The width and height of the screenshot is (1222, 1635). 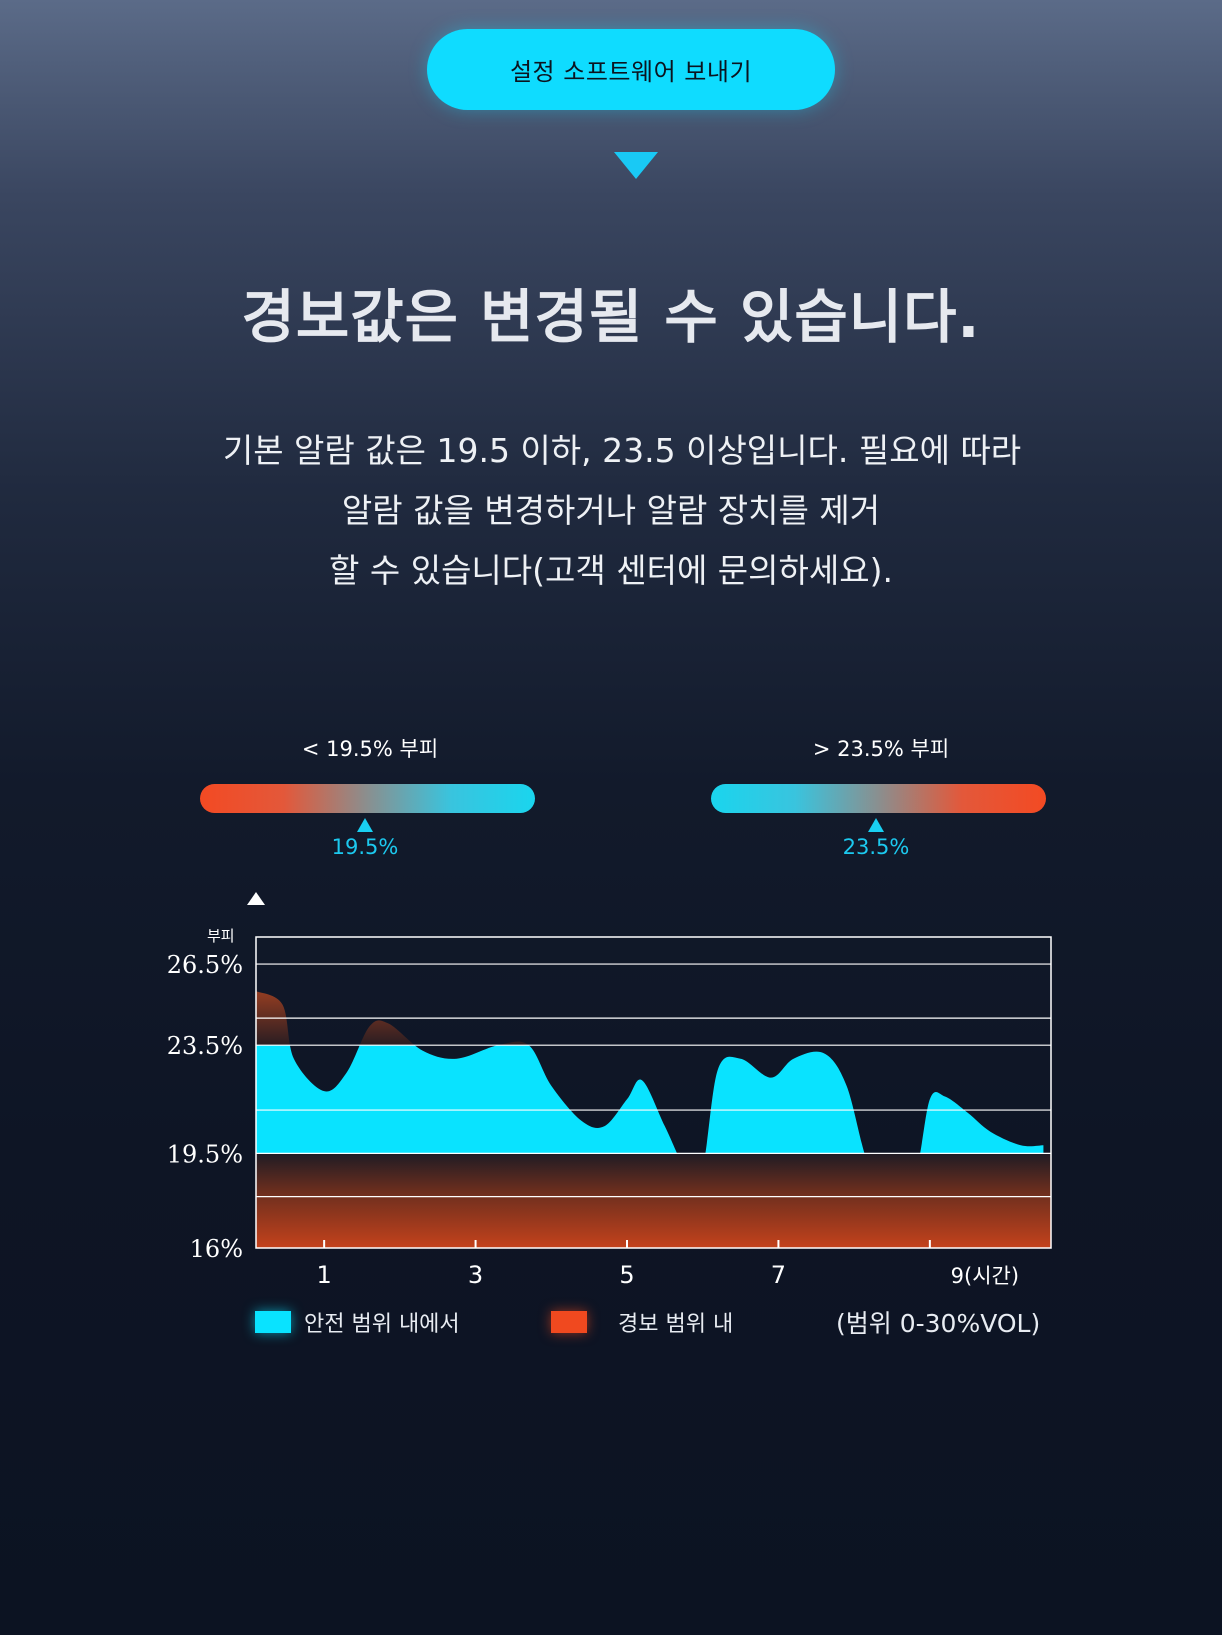 I want to click on legend-alarm-swatch, so click(x=569, y=1322).